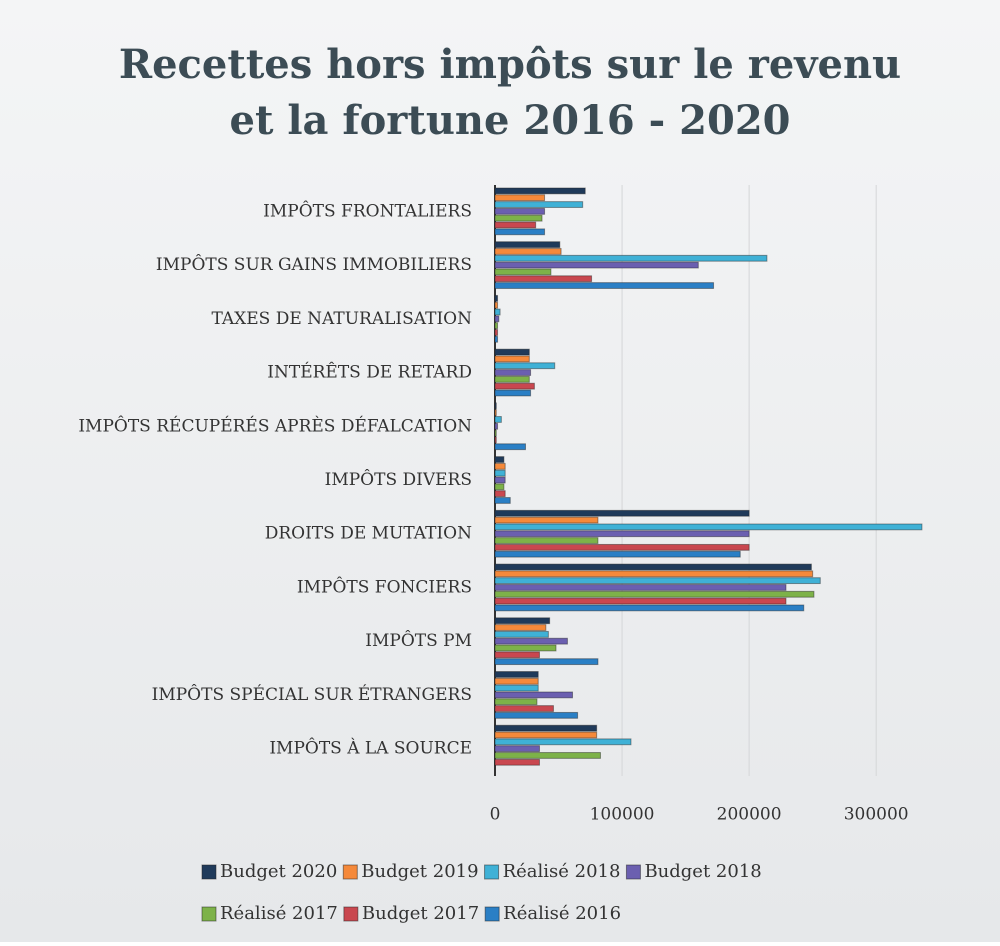 This screenshot has height=946, width=1000. I want to click on y-tick-label: IMPÔTS FRONTALIERS, so click(367, 210).